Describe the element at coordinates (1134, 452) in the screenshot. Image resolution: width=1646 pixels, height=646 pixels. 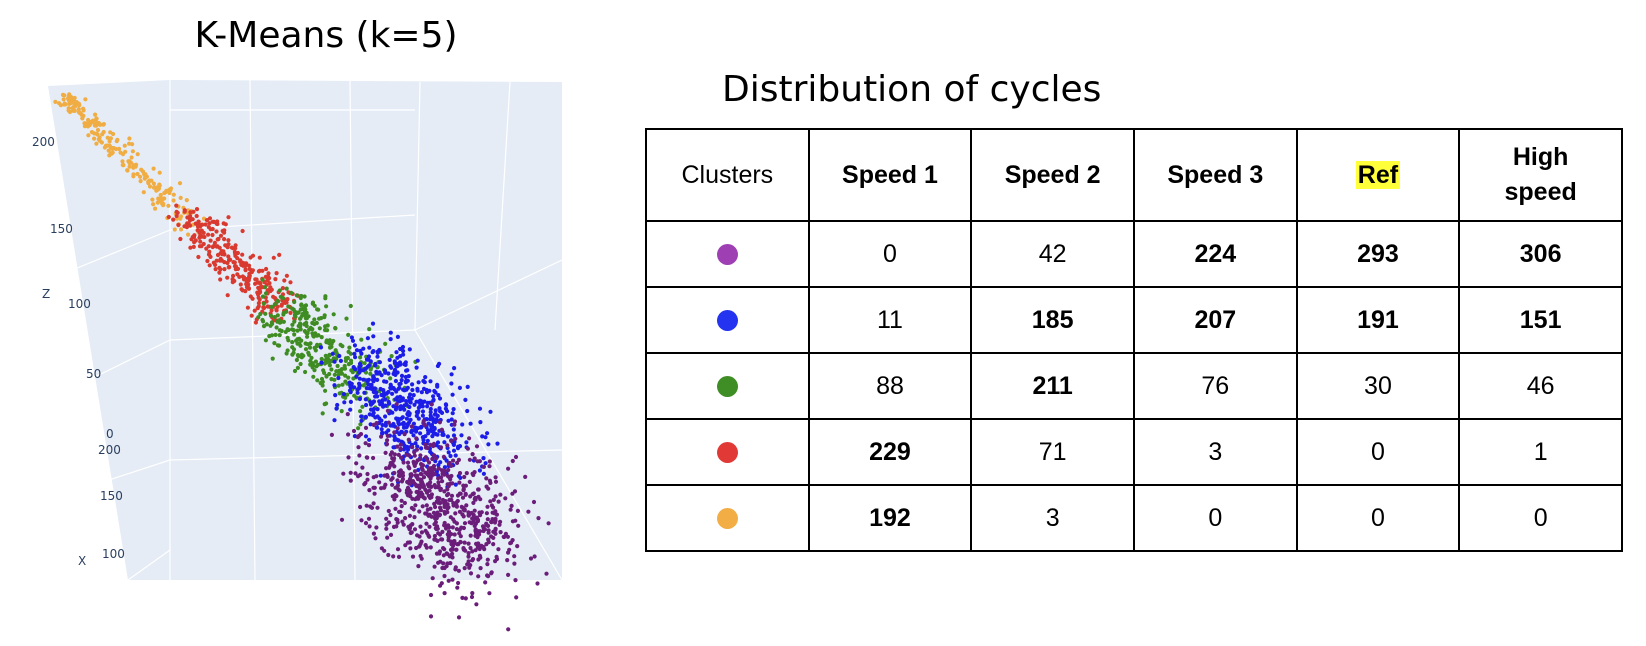
I see `table-row: 229 71 3 0 1` at that location.